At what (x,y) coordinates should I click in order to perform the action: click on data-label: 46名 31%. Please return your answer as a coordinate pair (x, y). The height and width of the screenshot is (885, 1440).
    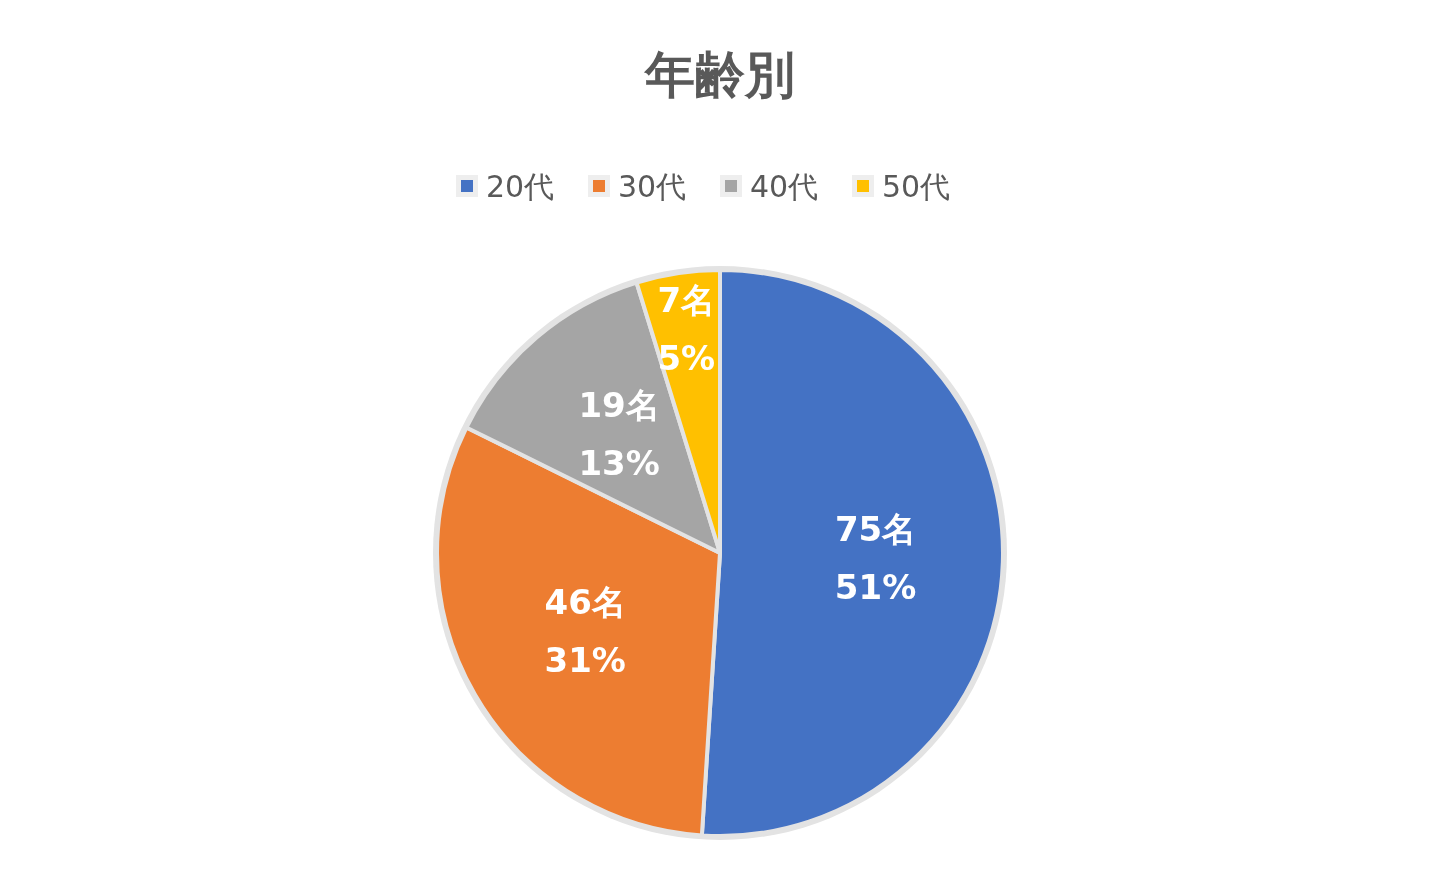
    Looking at the image, I should click on (585, 630).